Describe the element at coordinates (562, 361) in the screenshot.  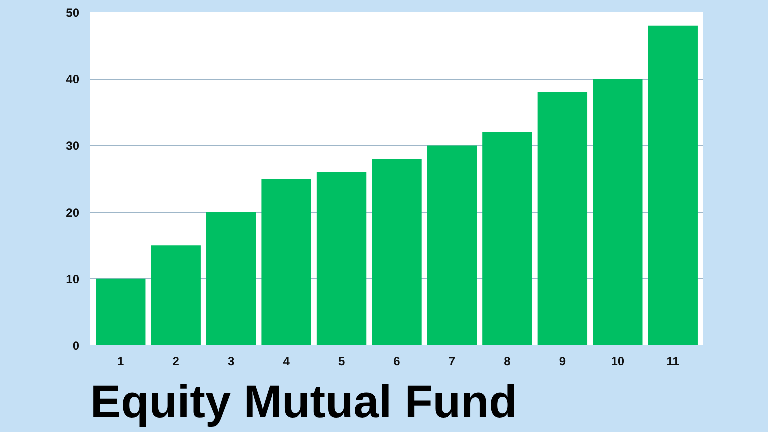
I see `x-tick-label: 9` at that location.